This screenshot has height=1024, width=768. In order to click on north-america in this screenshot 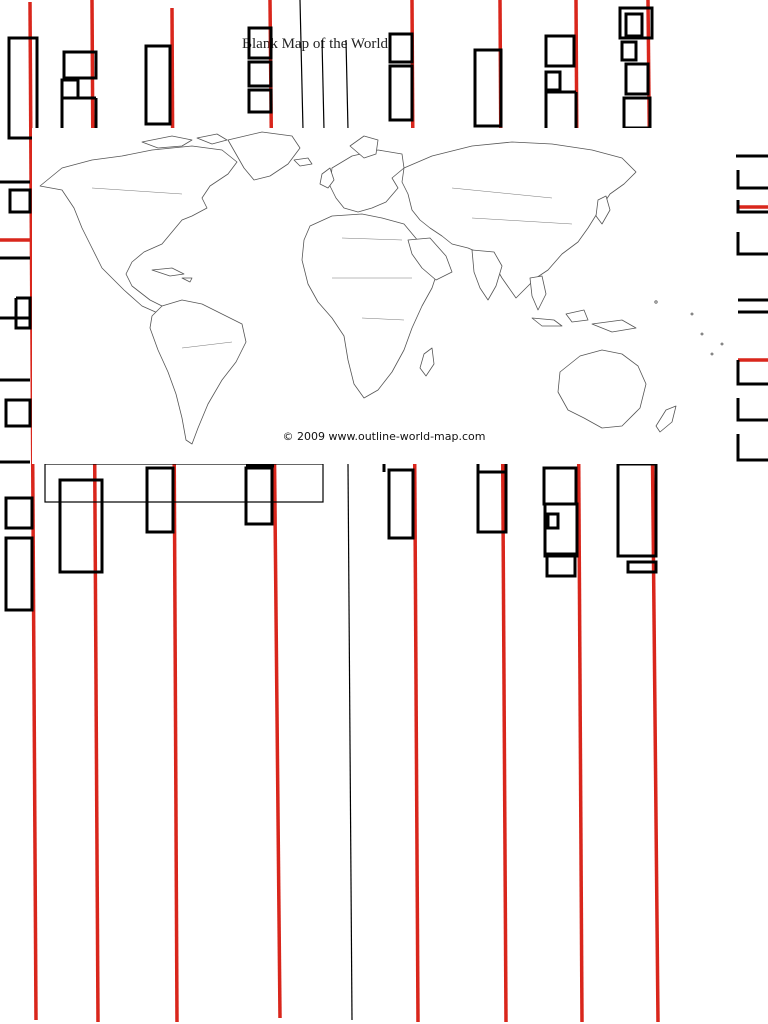, I will do `click(138, 230)`.